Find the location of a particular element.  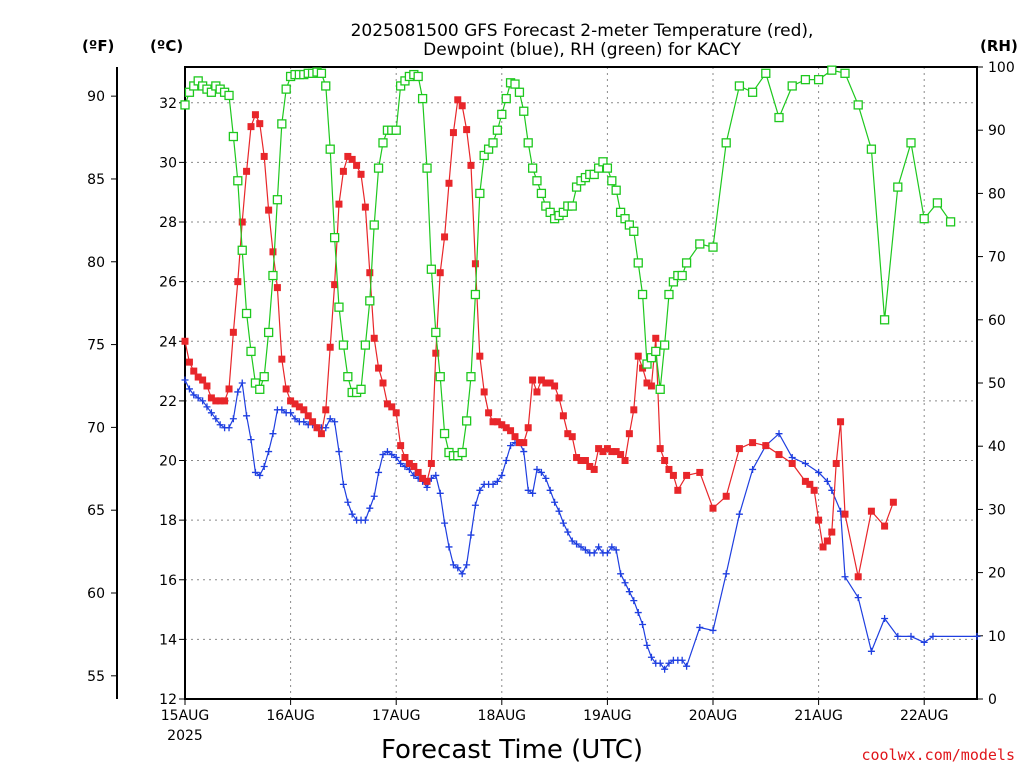

celsius-tick-label: 14 is located at coordinates (168, 640).